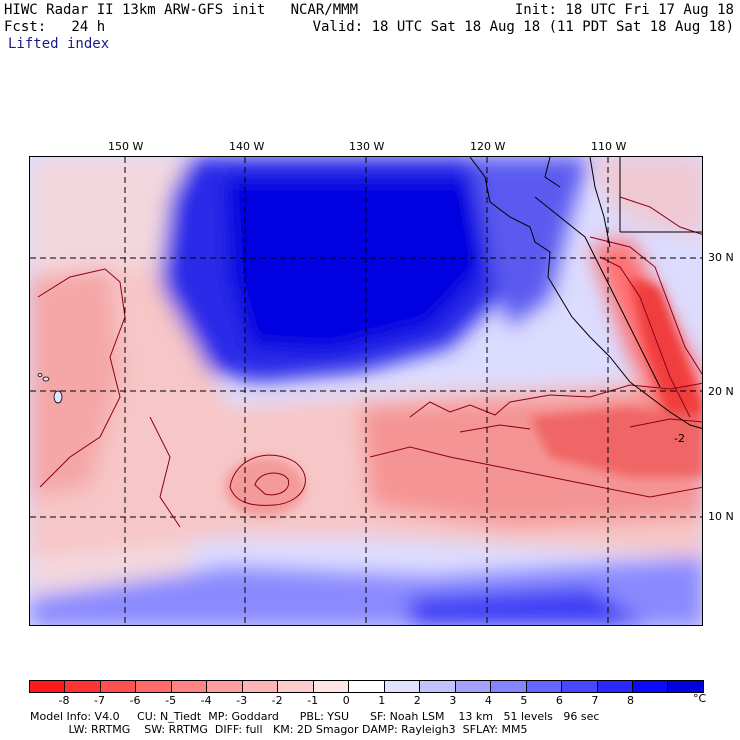  I want to click on lat-label-10n: 10 N, so click(721, 516).